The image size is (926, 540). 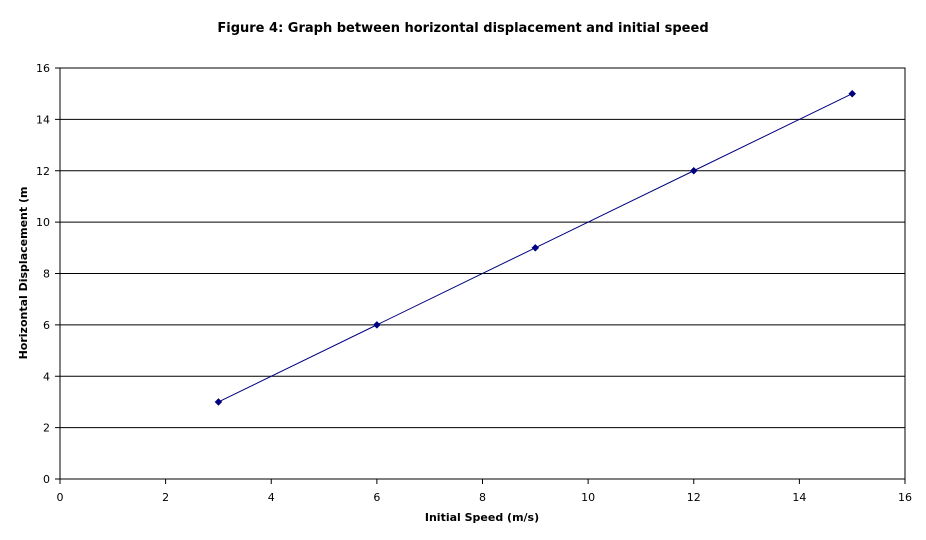 What do you see at coordinates (588, 497) in the screenshot?
I see `x-tick-label: 10` at bounding box center [588, 497].